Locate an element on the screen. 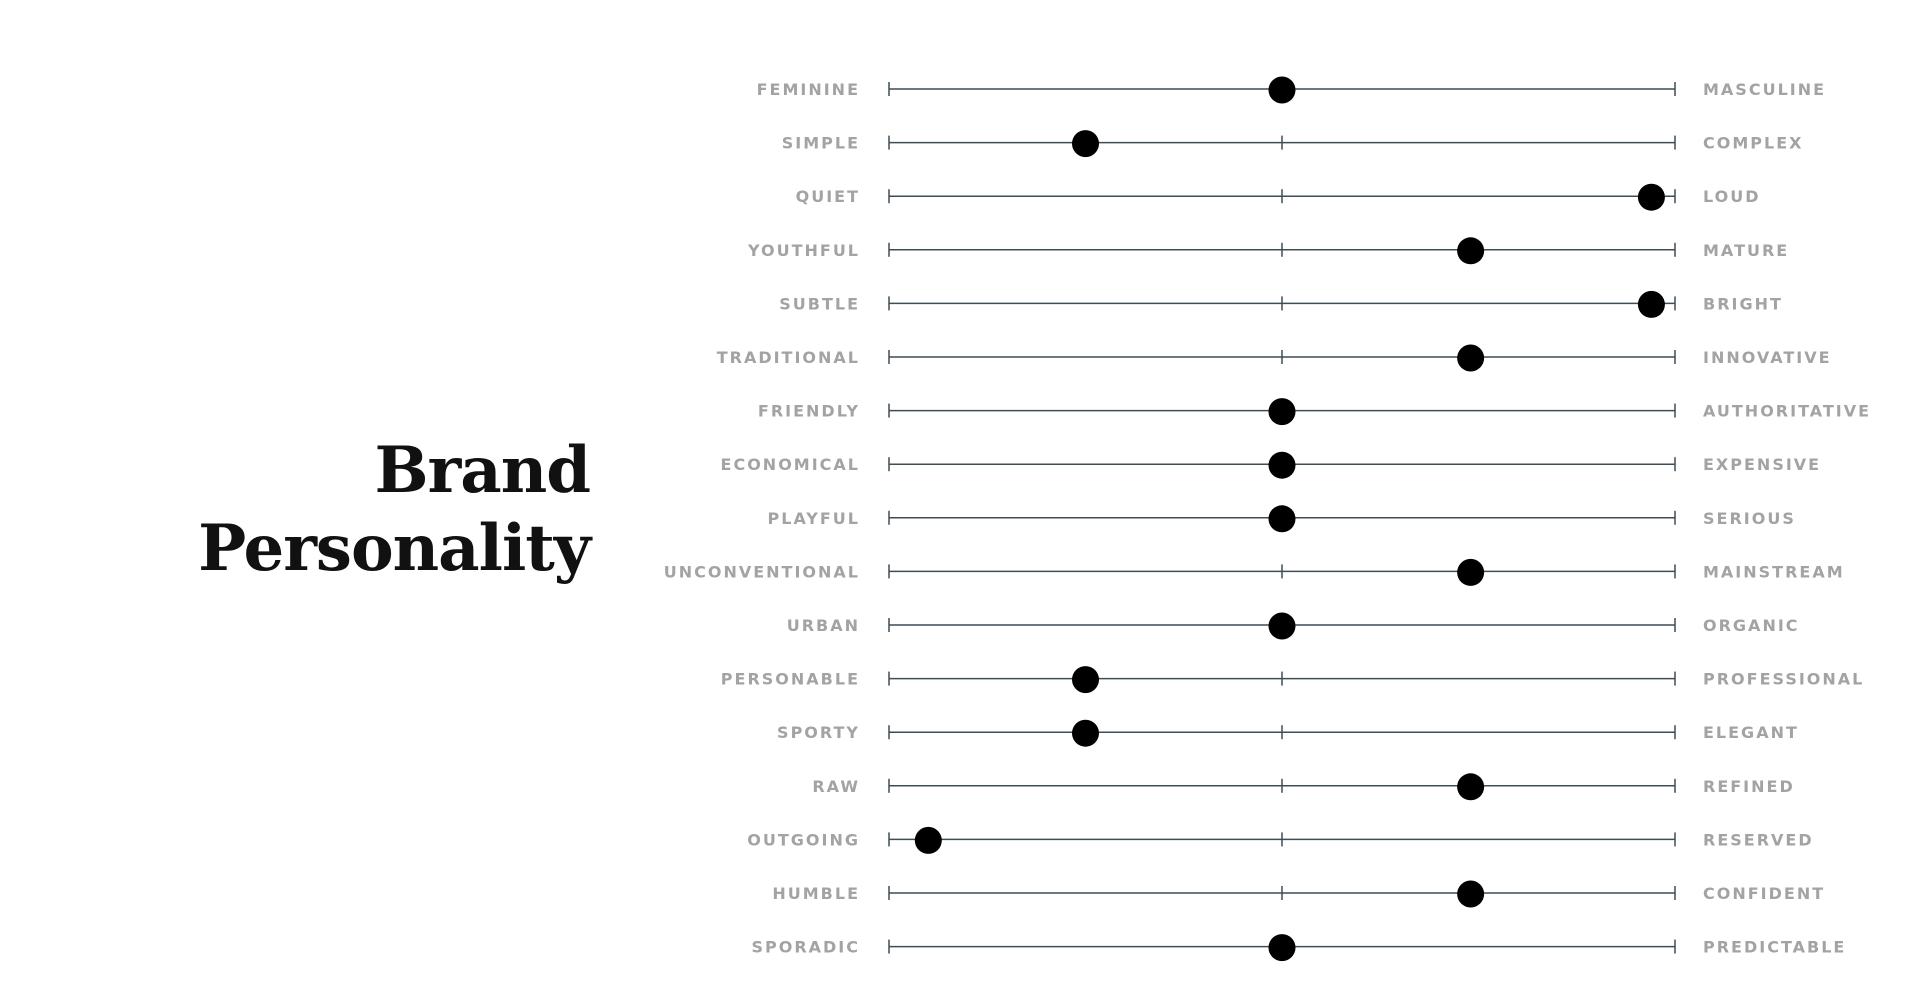 Image resolution: width=1920 pixels, height=1000 pixels. trait-right-label: REFINED is located at coordinates (1749, 786).